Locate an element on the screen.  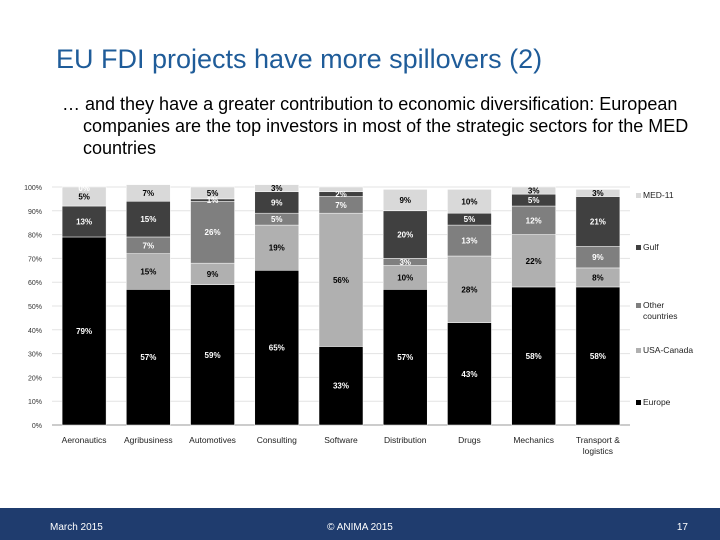
data-label: 12% is located at coordinates (534, 220).